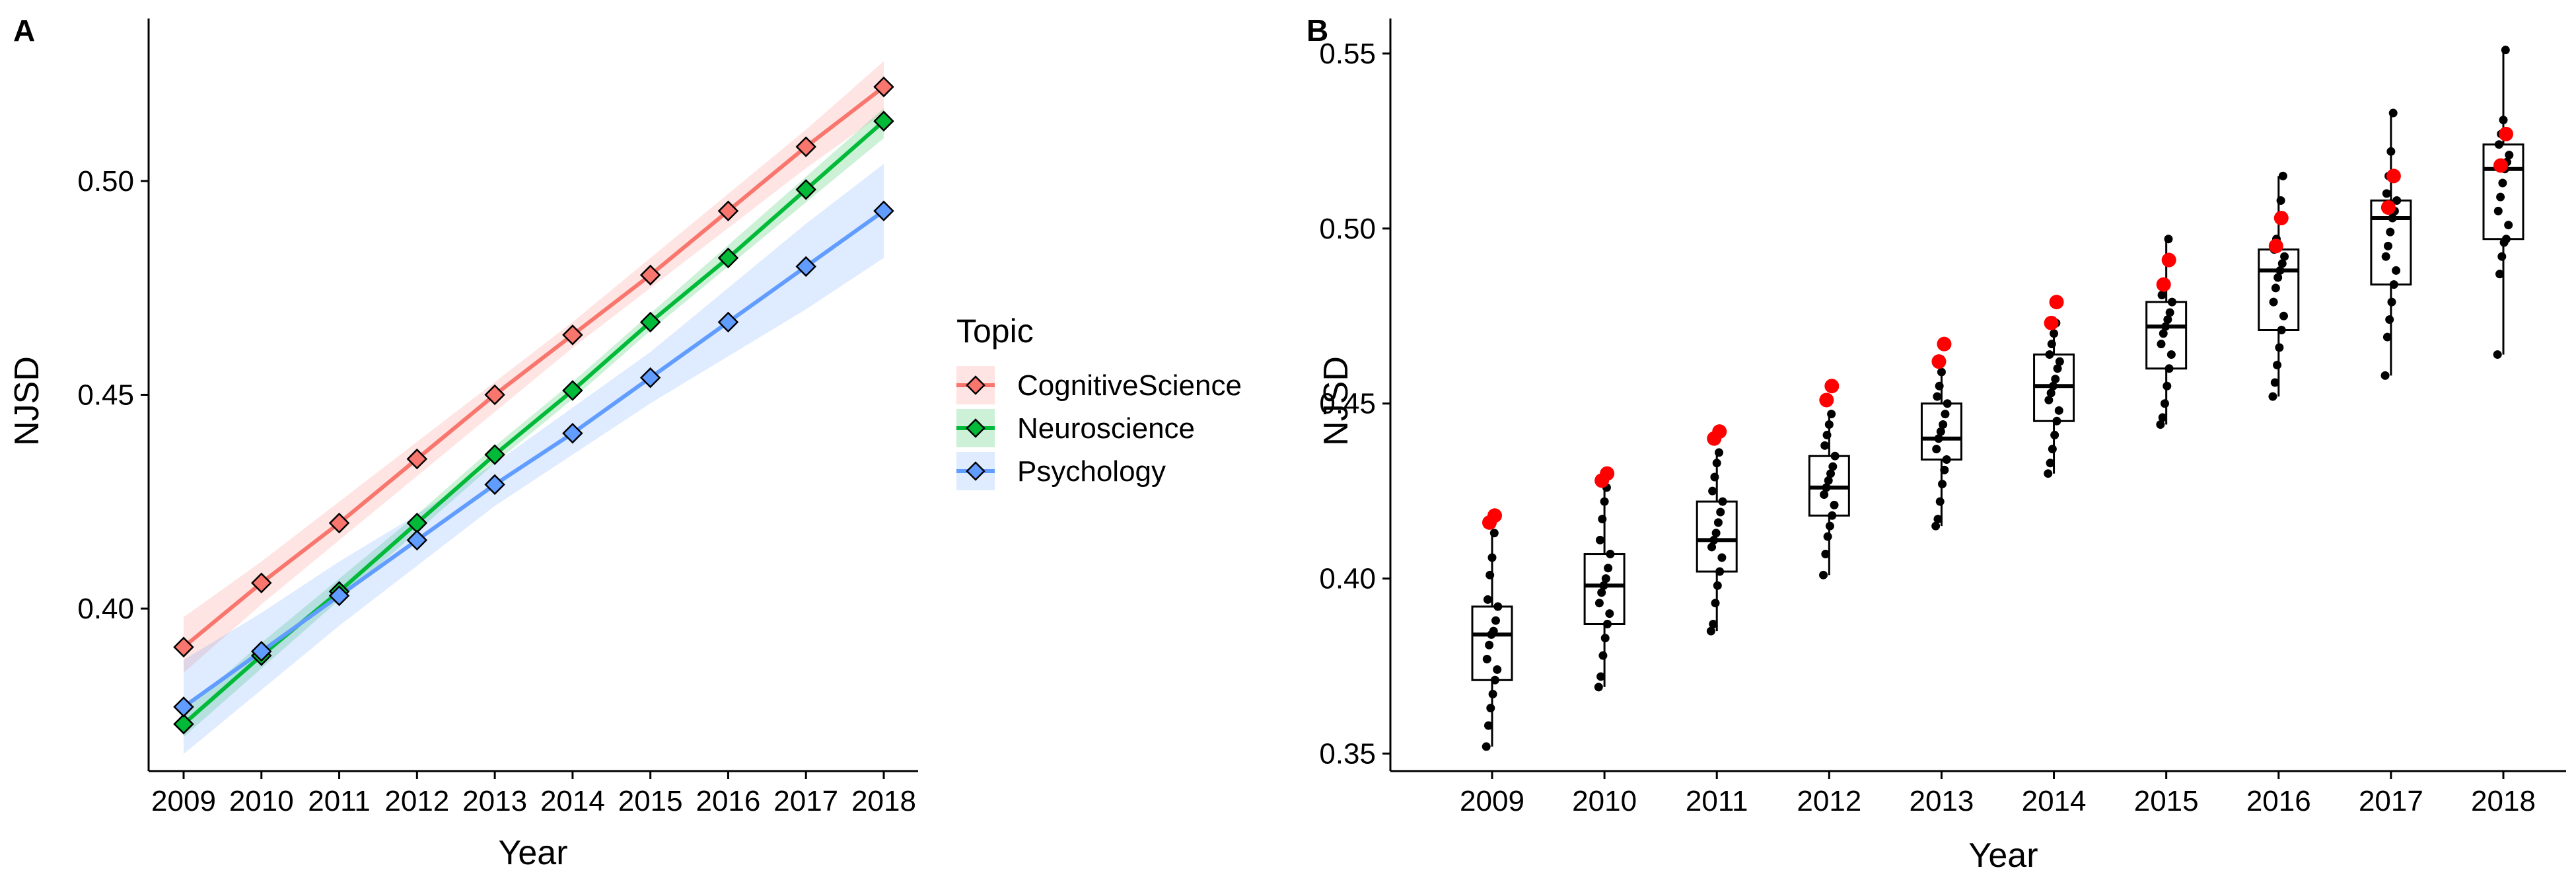 The image size is (2576, 892). What do you see at coordinates (339, 596) in the screenshot?
I see `psychology-point-2011` at bounding box center [339, 596].